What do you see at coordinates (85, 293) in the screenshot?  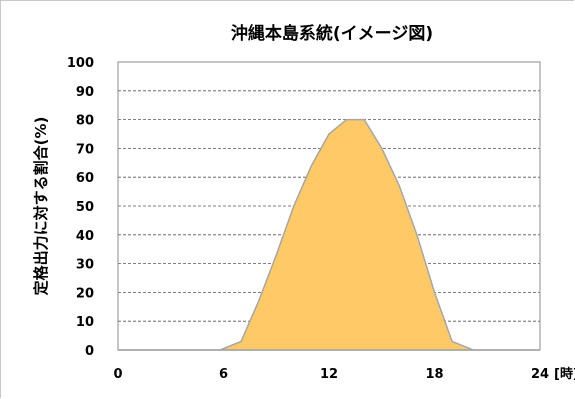 I see `y-tick-label: 20` at bounding box center [85, 293].